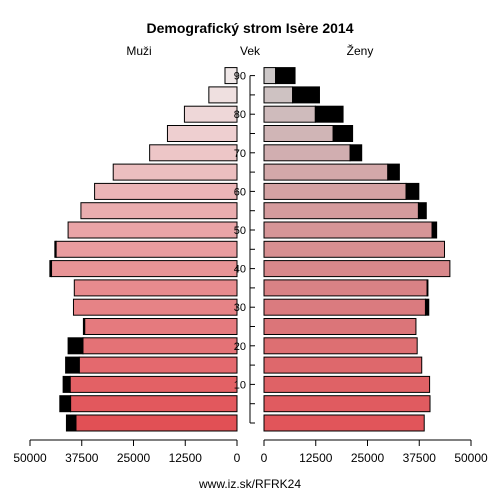 This screenshot has height=500, width=500. What do you see at coordinates (270, 76) in the screenshot?
I see `women-bar-90+` at bounding box center [270, 76].